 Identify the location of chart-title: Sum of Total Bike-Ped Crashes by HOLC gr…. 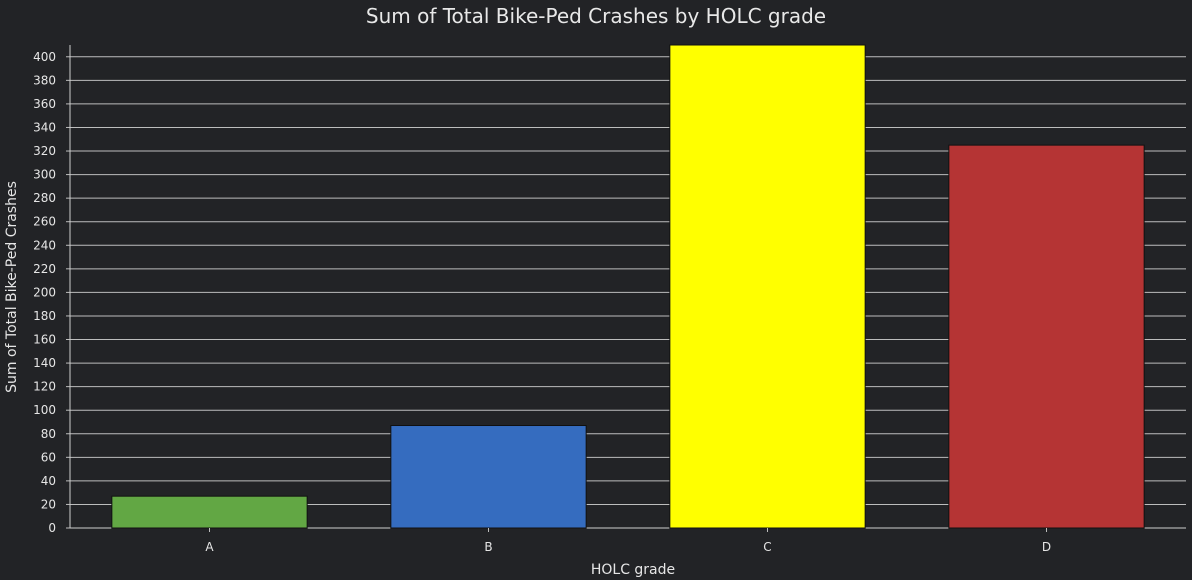
(596, 16).